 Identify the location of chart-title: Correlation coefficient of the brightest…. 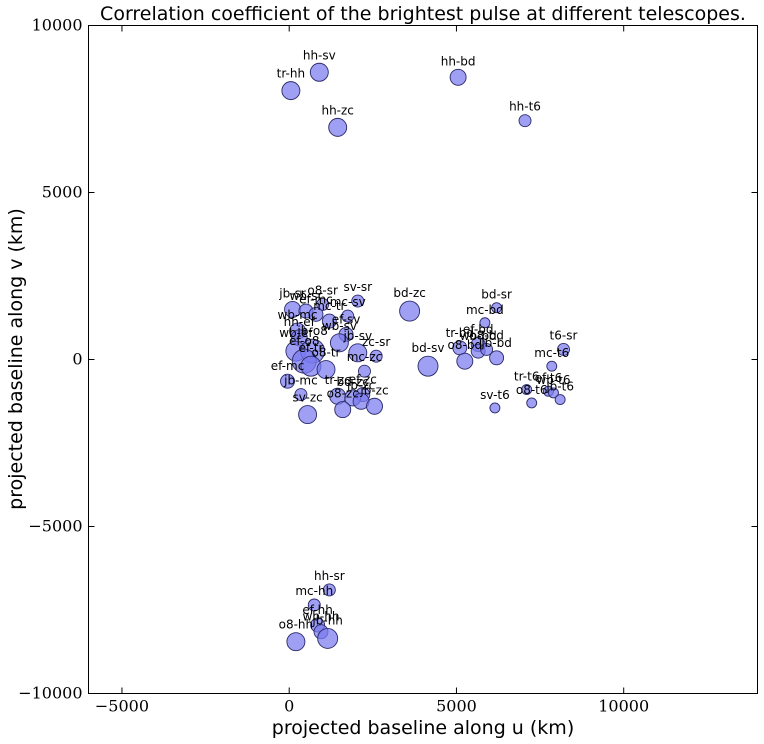
(423, 14).